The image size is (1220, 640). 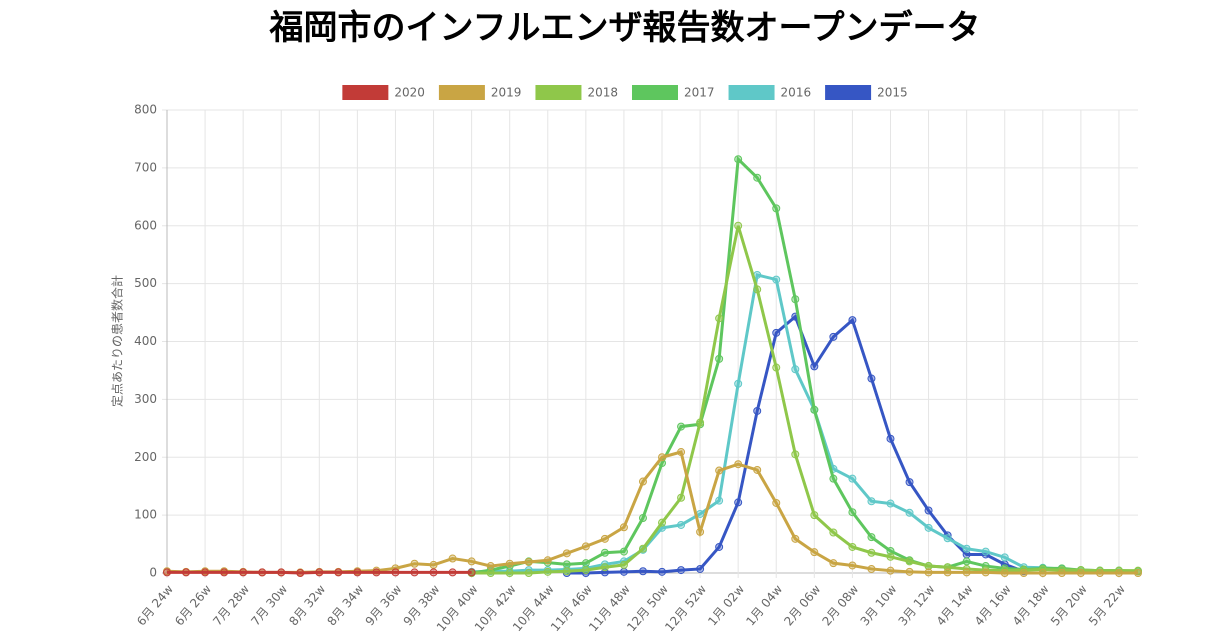 I want to click on x-tick-label: 8月 34w, so click(x=345, y=605).